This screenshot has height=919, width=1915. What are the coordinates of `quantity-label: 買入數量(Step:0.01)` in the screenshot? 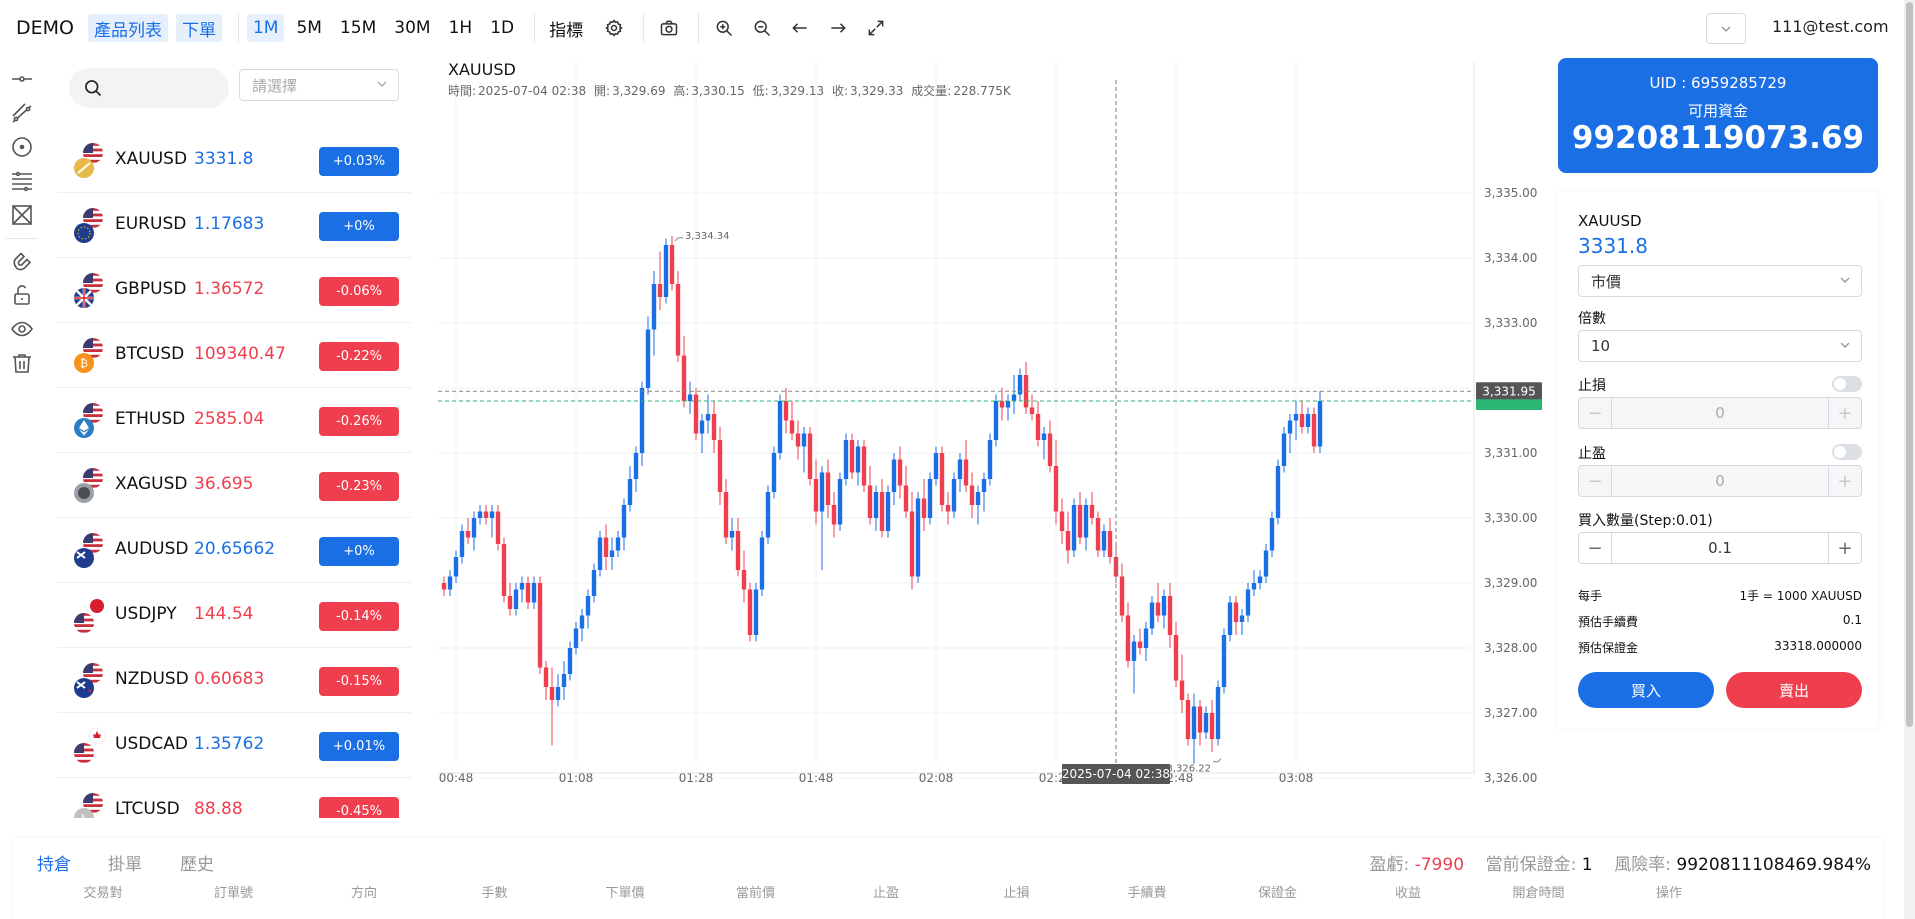 It's located at (1645, 521).